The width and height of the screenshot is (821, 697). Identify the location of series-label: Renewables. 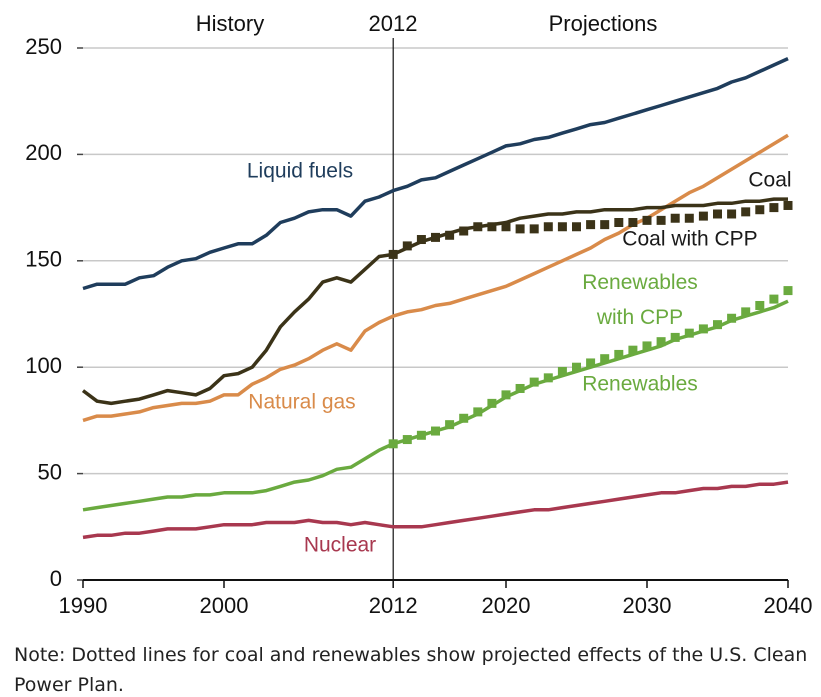
(640, 384).